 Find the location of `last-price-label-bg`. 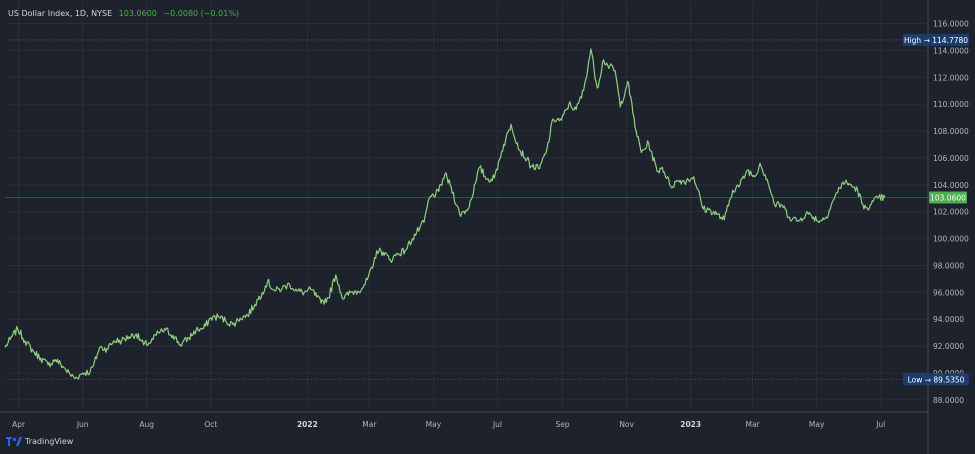

last-price-label-bg is located at coordinates (948, 197).